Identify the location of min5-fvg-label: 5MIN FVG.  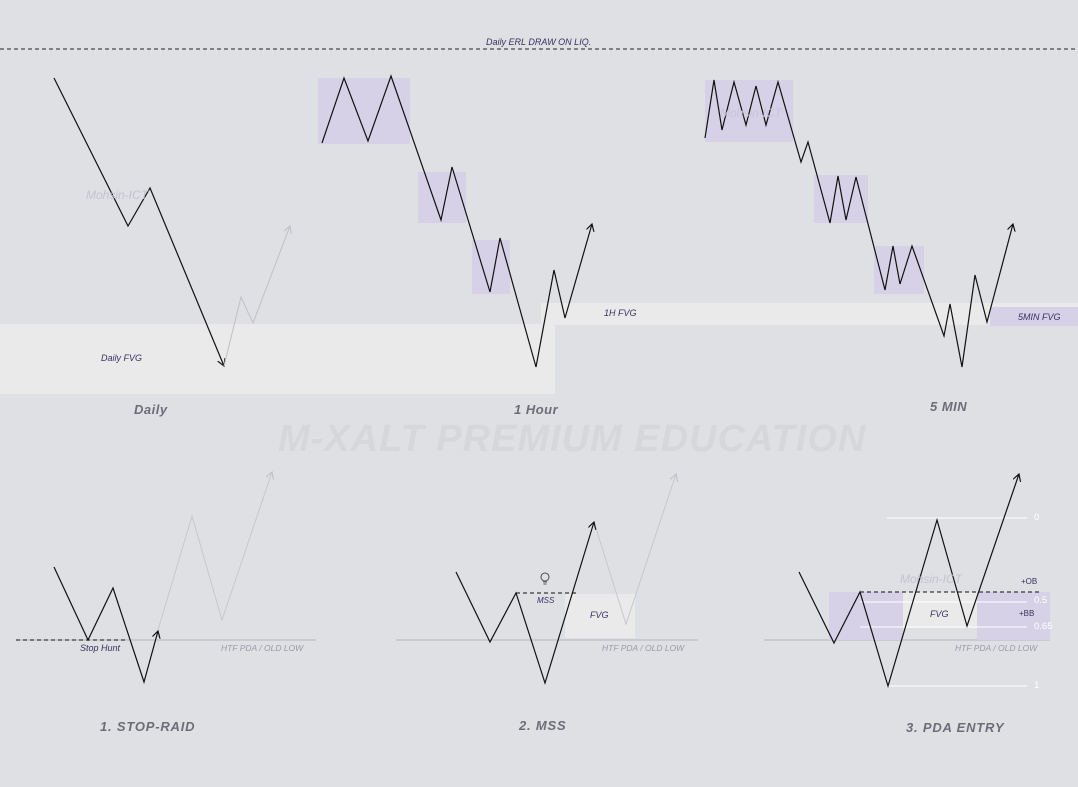
(1039, 317).